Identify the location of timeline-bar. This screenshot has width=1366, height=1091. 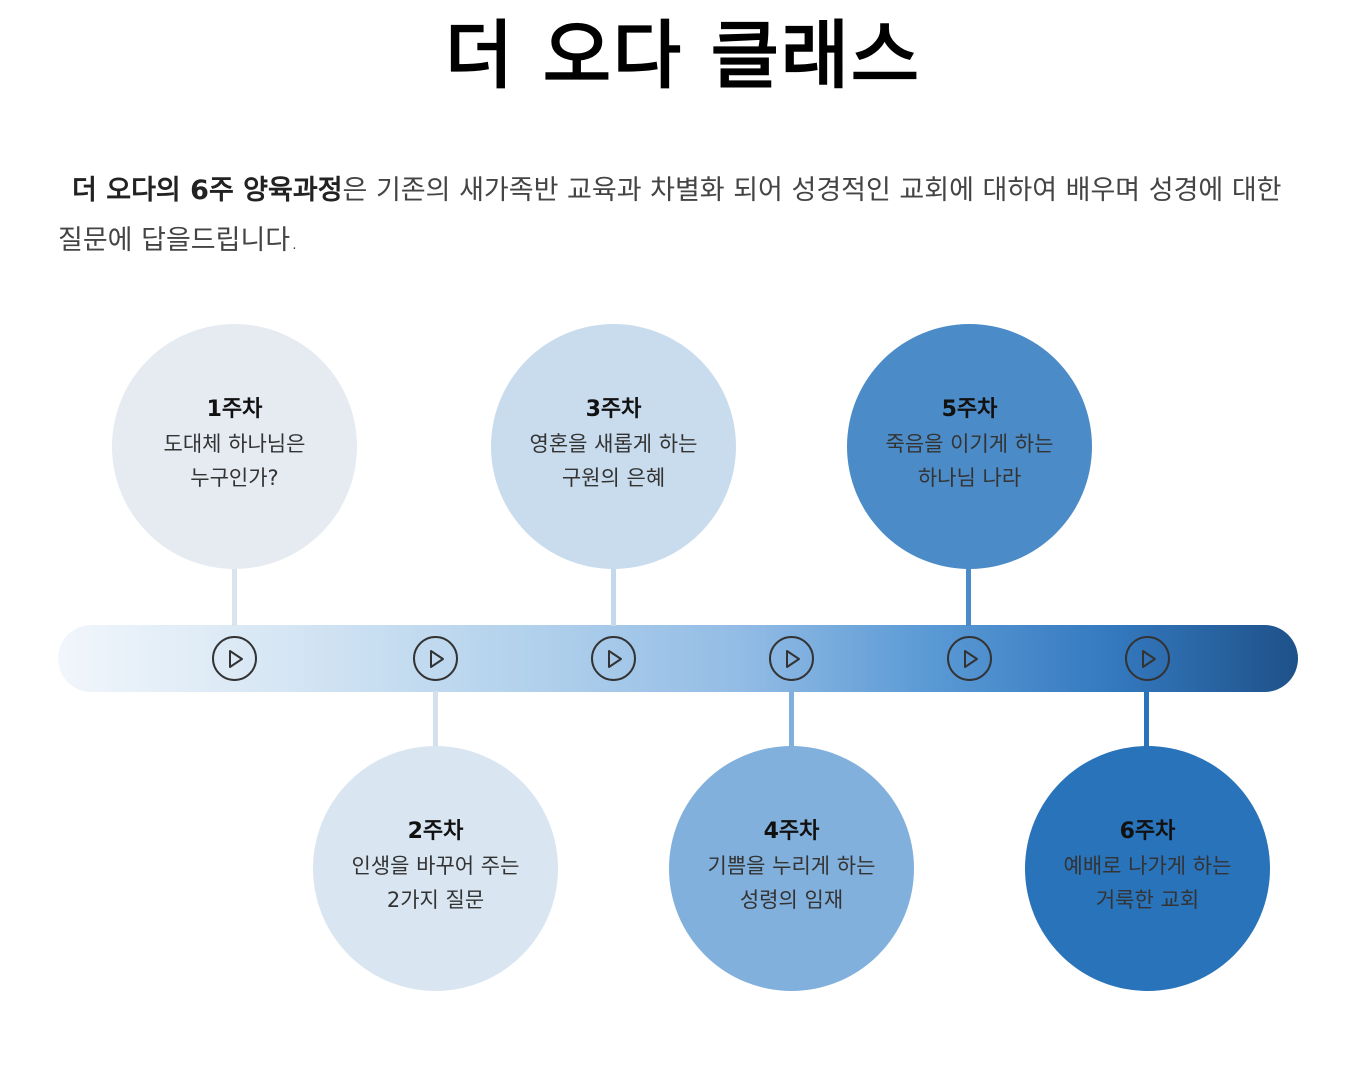
(678, 658).